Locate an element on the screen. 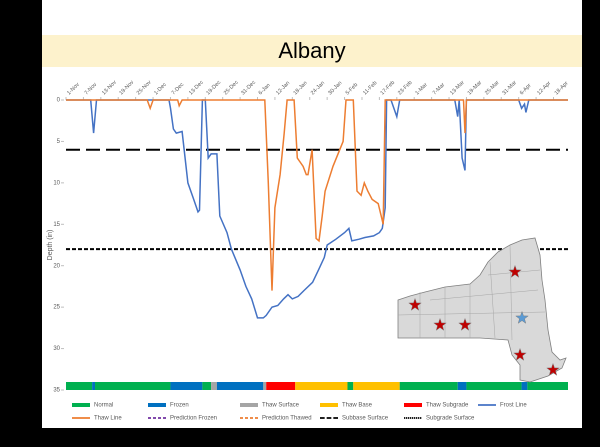  legend-label: Thaw Line is located at coordinates (108, 419).